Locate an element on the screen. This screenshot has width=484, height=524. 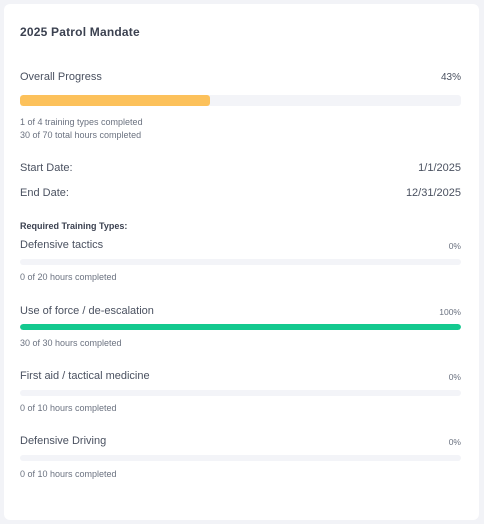
overall-progress-fill is located at coordinates (115, 100).